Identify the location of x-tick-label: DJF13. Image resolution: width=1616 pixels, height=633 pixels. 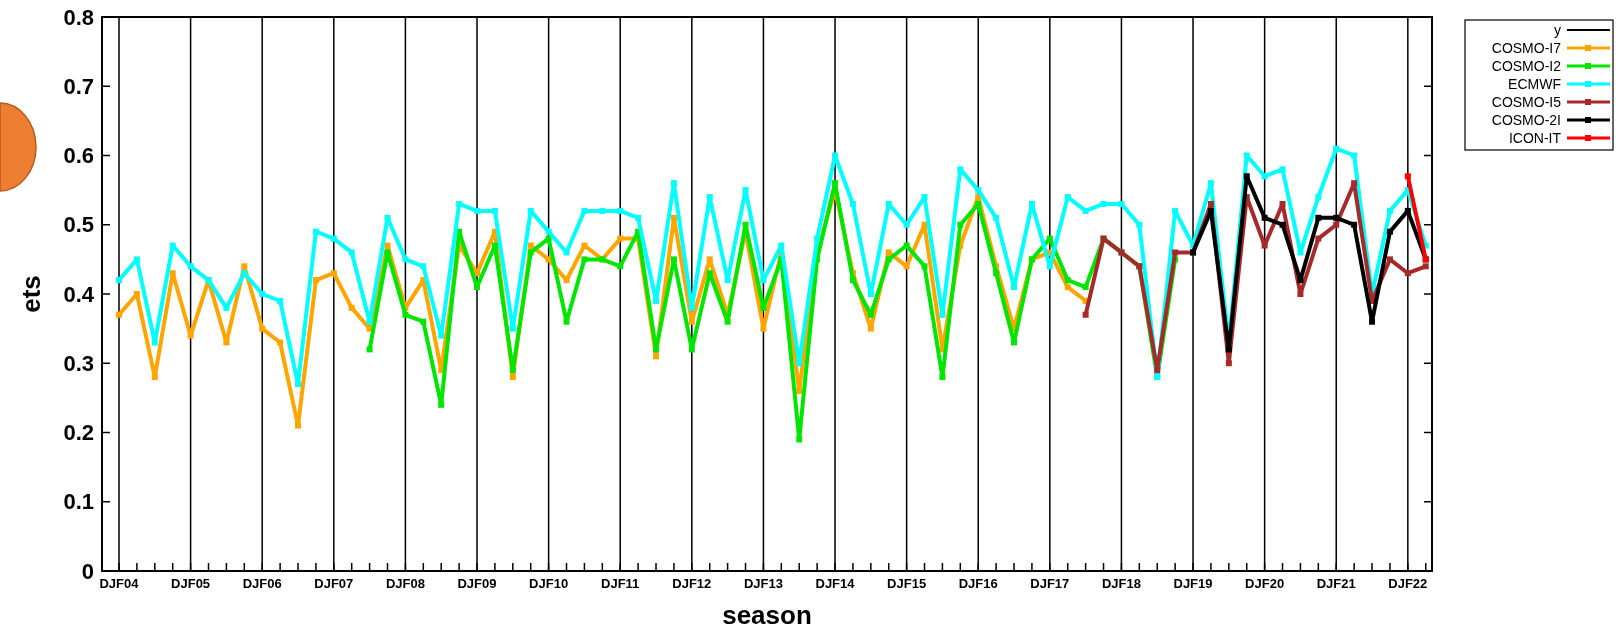
(763, 583).